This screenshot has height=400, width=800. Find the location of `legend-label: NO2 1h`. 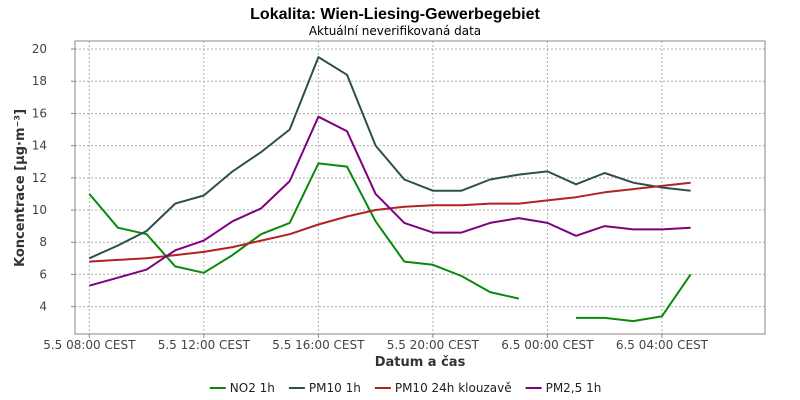

legend-label: NO2 1h is located at coordinates (252, 388).